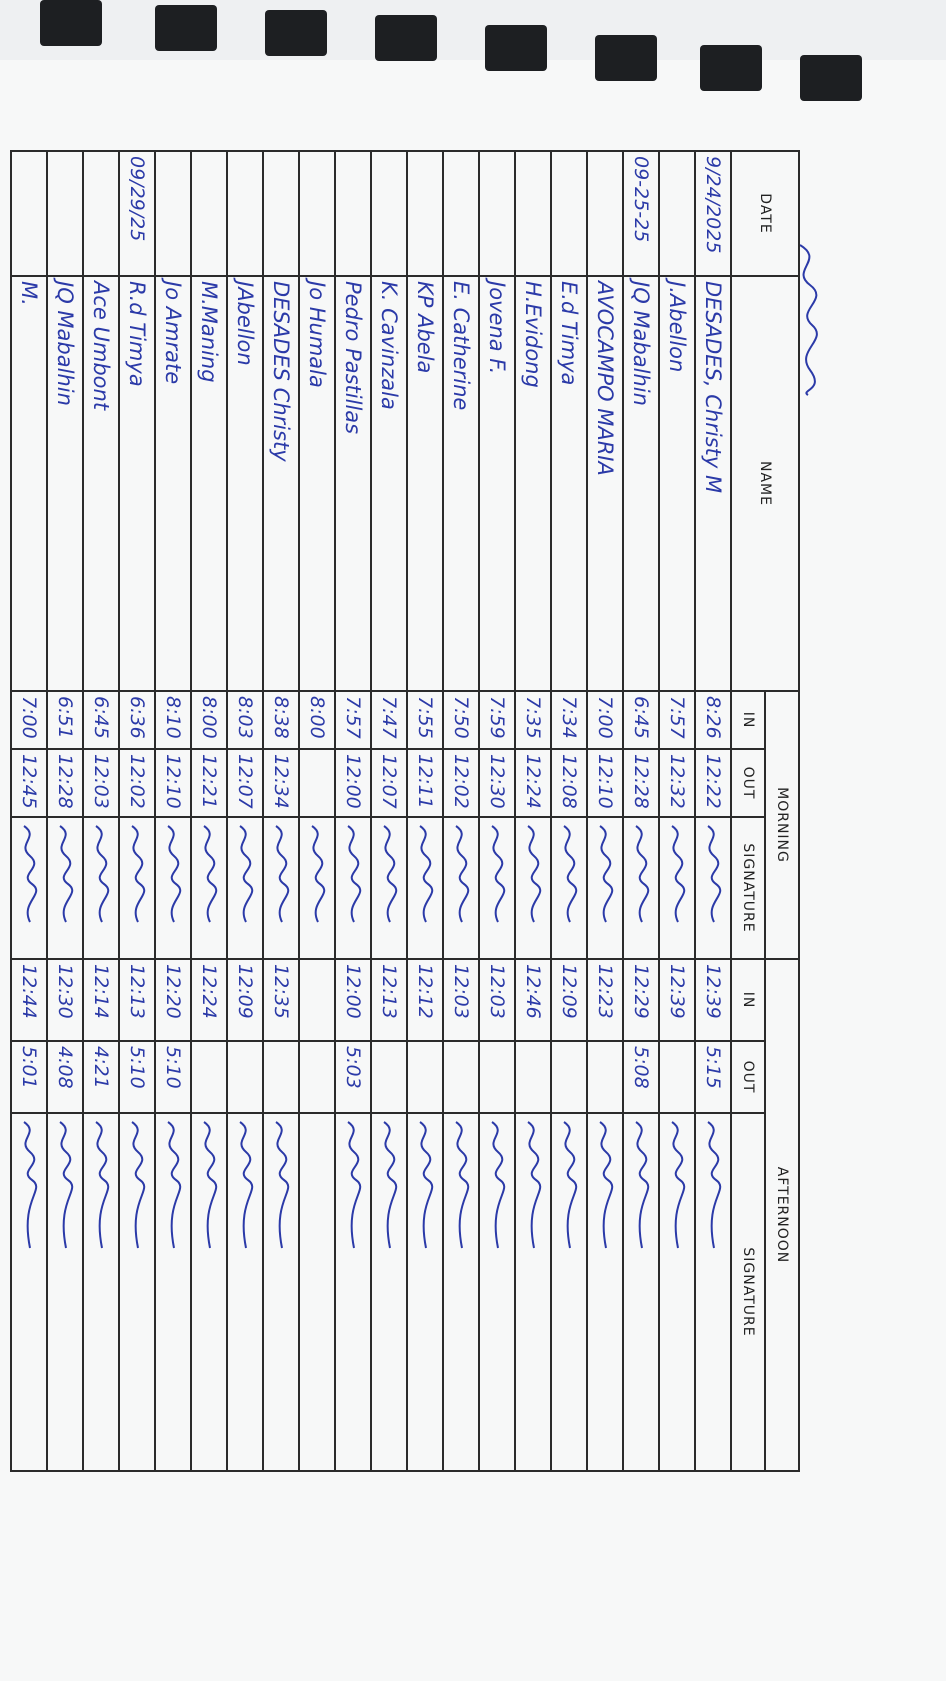  I want to click on cell-afternoon-in: 12:09, so click(245, 1000).